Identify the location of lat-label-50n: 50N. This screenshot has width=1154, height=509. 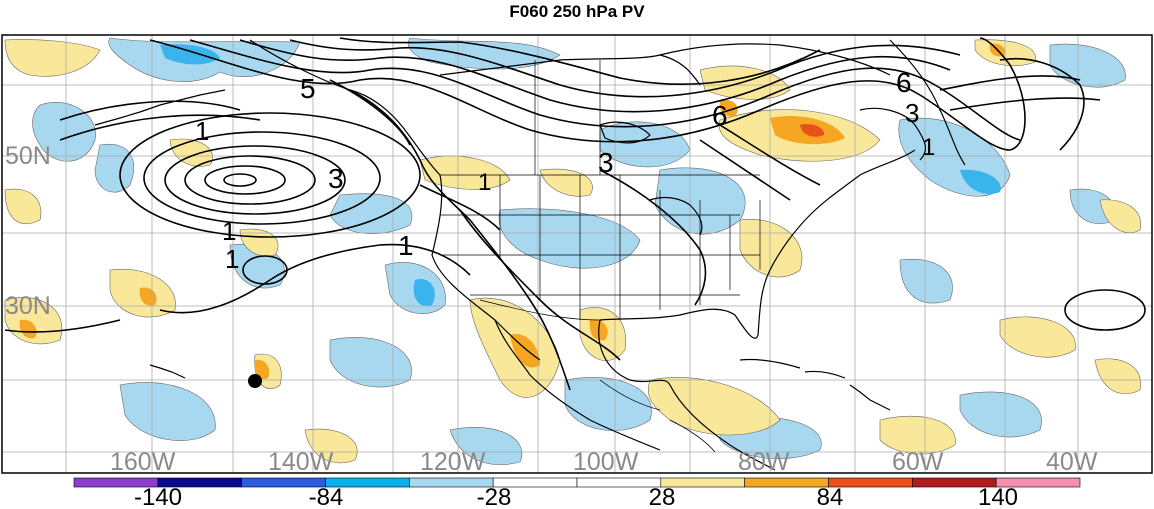
(28, 156).